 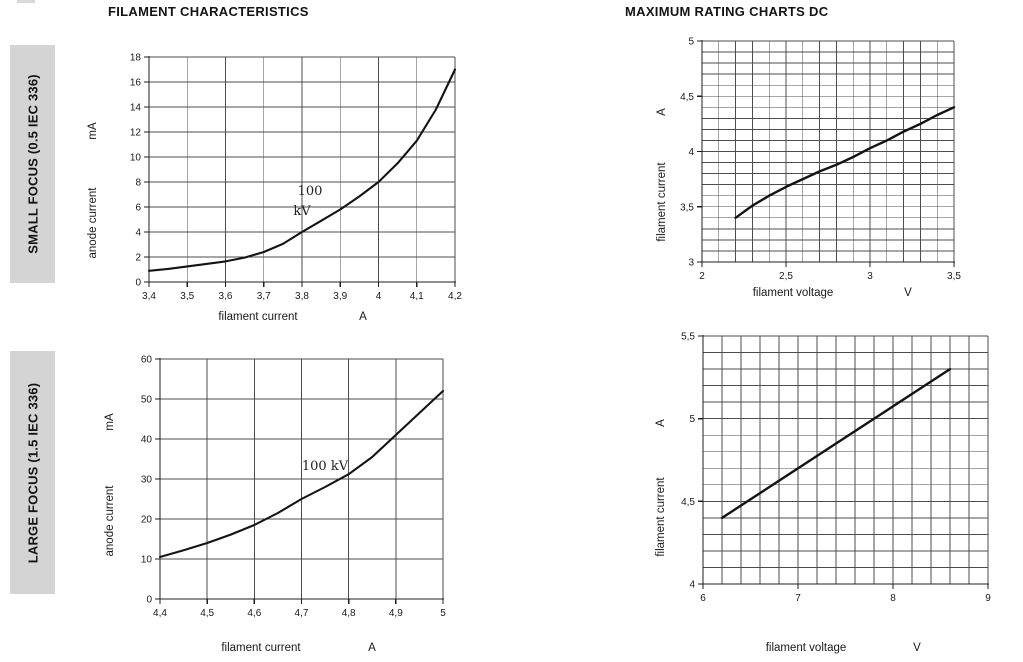 I want to click on y-tick-label: 2, so click(x=138, y=258).